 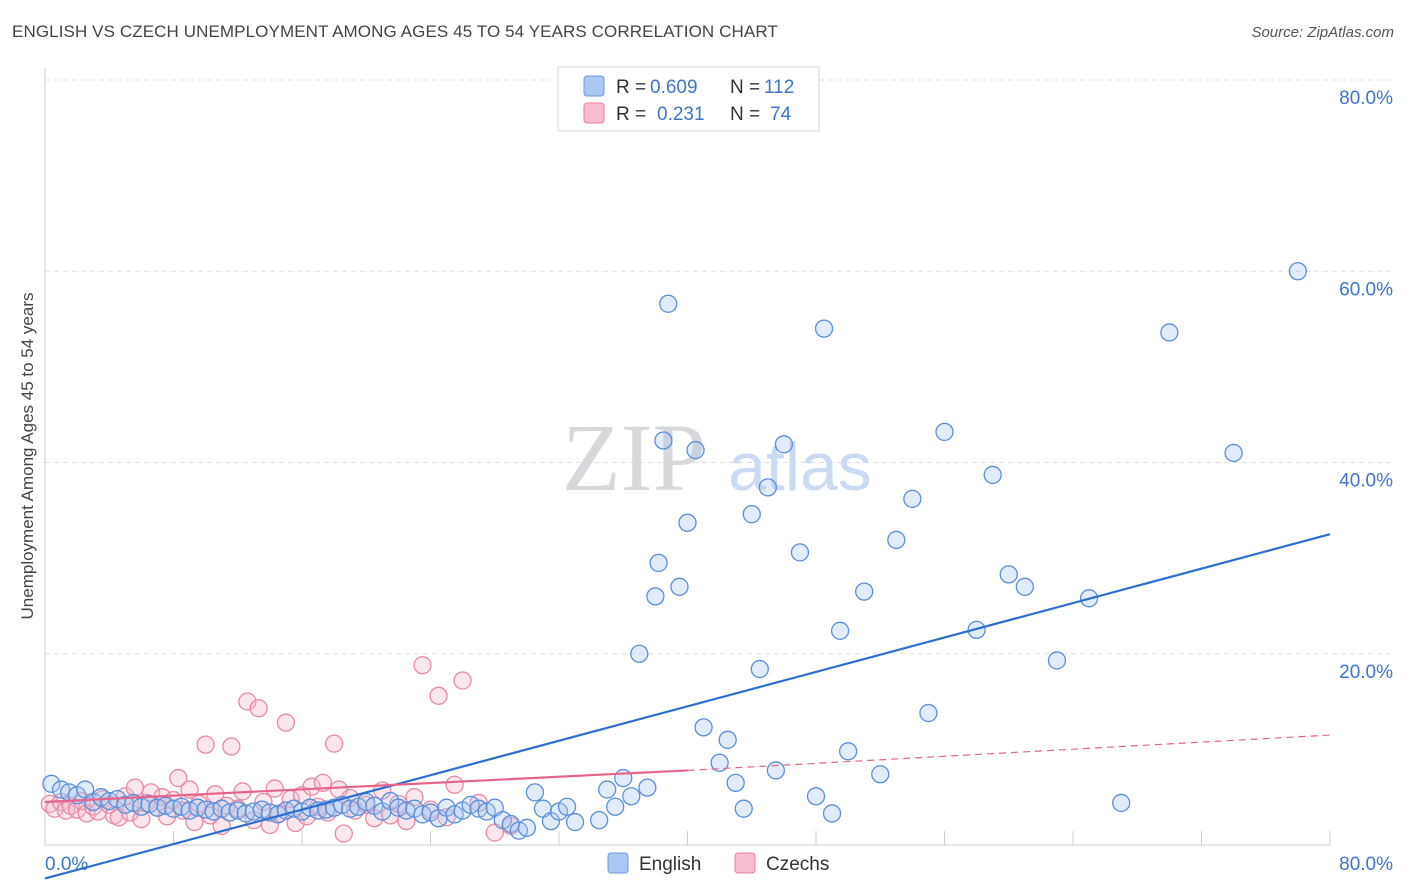 What do you see at coordinates (366, 786) in the screenshot?
I see `czech-trend-line` at bounding box center [366, 786].